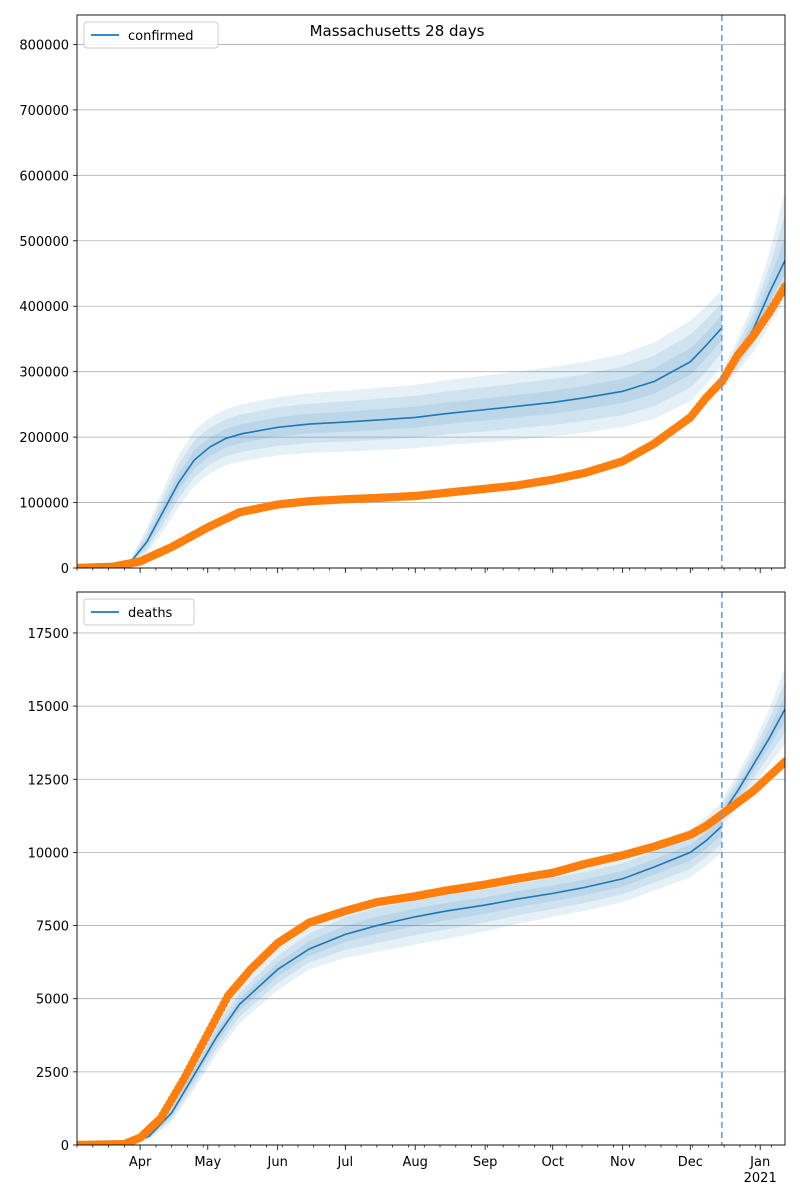 The height and width of the screenshot is (1200, 800). I want to click on y-tick-label: 7500, so click(52, 927).